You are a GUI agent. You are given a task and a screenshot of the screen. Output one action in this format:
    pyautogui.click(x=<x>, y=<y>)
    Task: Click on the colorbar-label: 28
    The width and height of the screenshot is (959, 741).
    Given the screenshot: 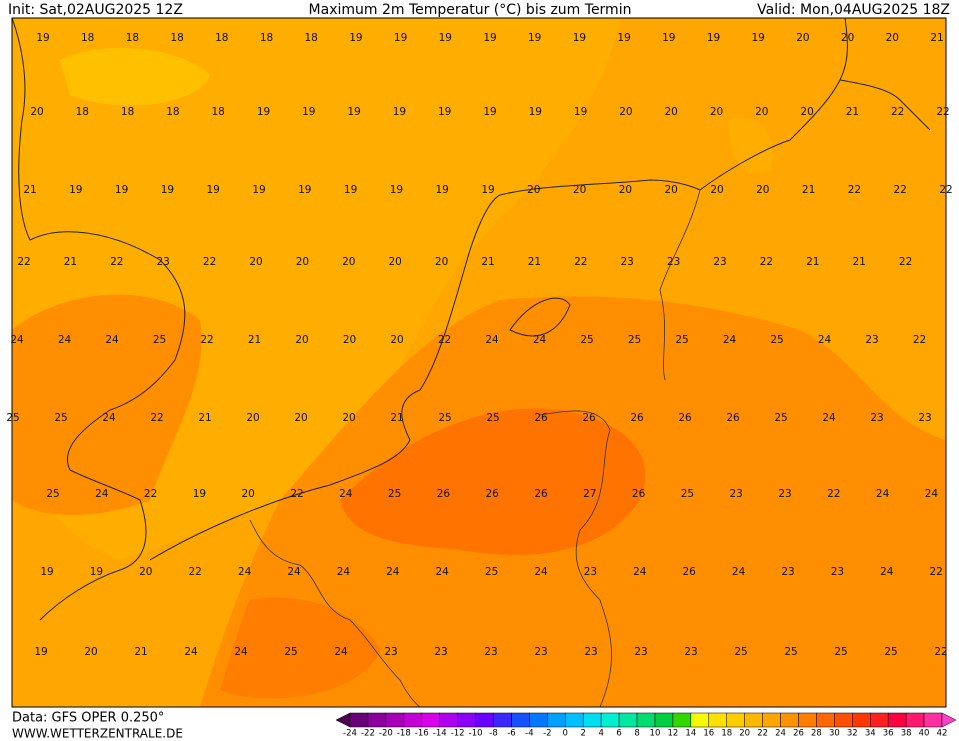 What is the action you would take?
    pyautogui.click(x=816, y=734)
    